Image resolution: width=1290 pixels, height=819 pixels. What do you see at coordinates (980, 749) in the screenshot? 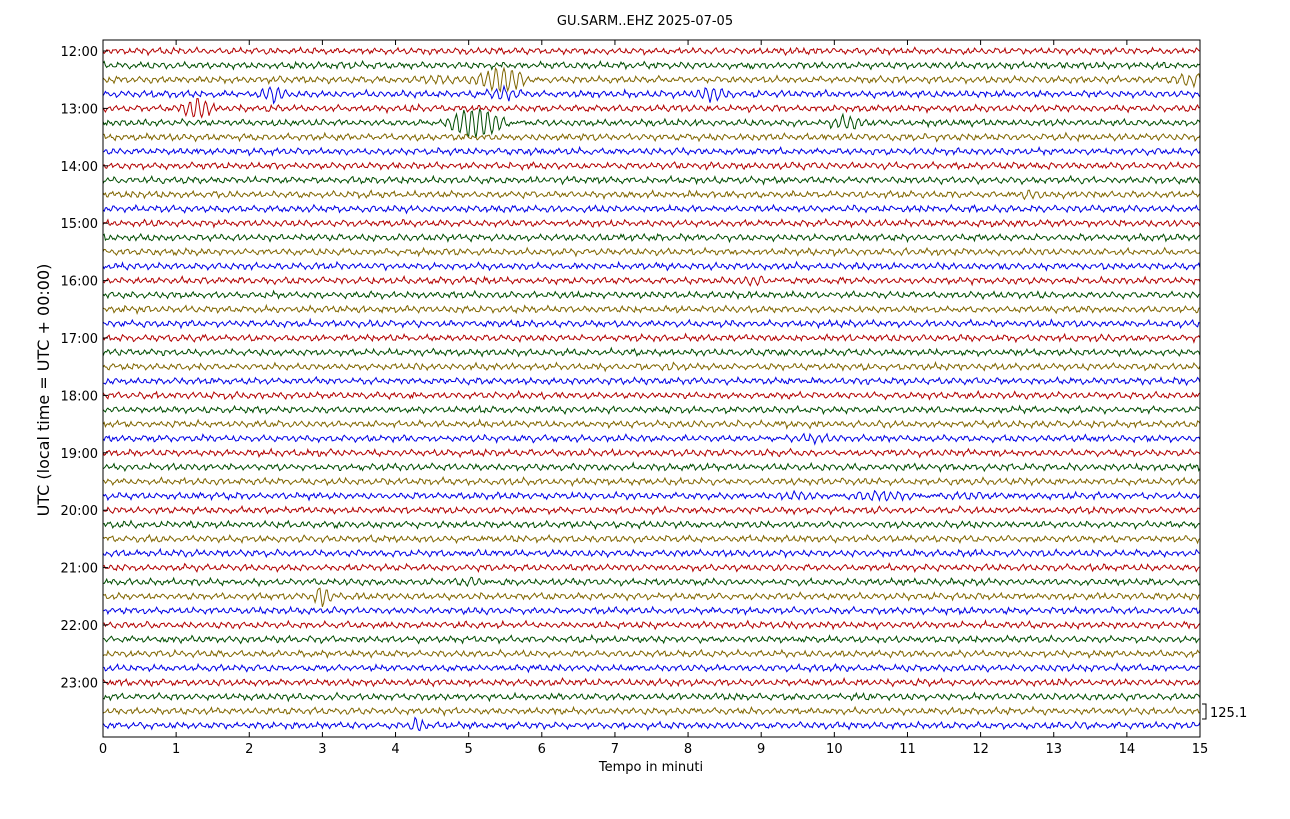
I see `x-tick-label: 12` at bounding box center [980, 749].